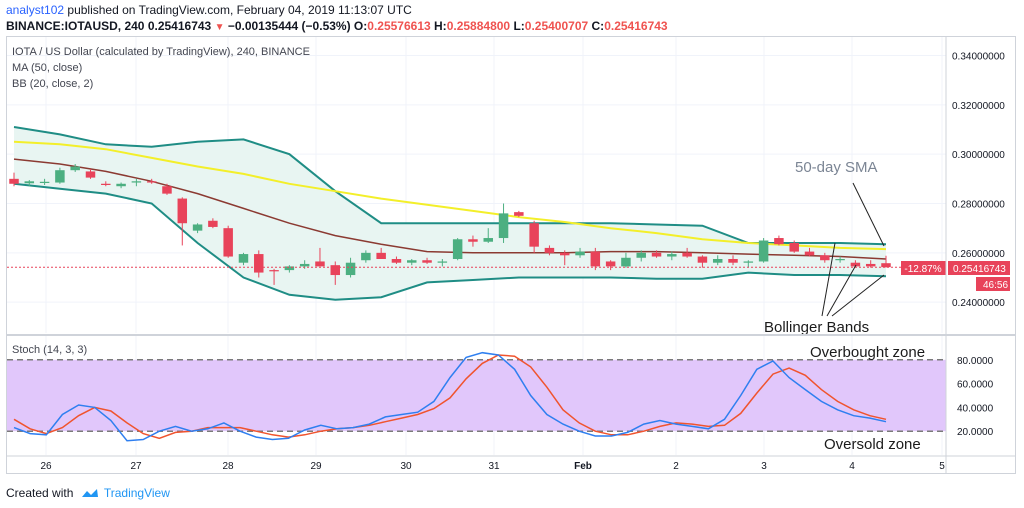 This screenshot has width=1024, height=508. I want to click on high-value: 0.25884800, so click(478, 26).